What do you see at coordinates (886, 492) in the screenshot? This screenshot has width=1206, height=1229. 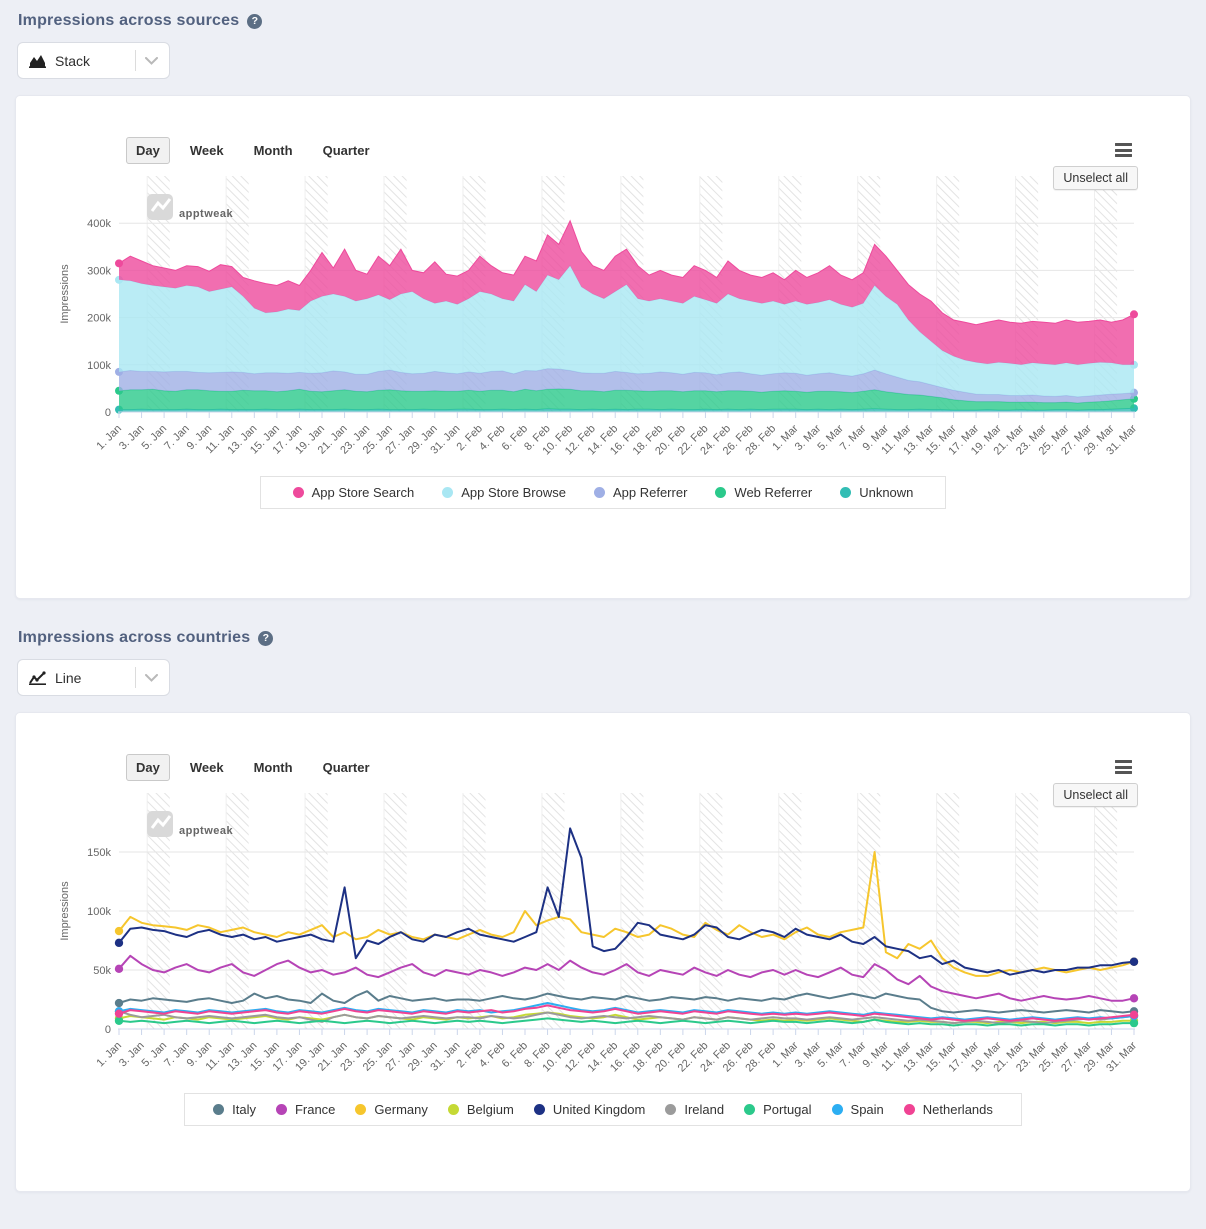 I see `legend-label: Unknown` at bounding box center [886, 492].